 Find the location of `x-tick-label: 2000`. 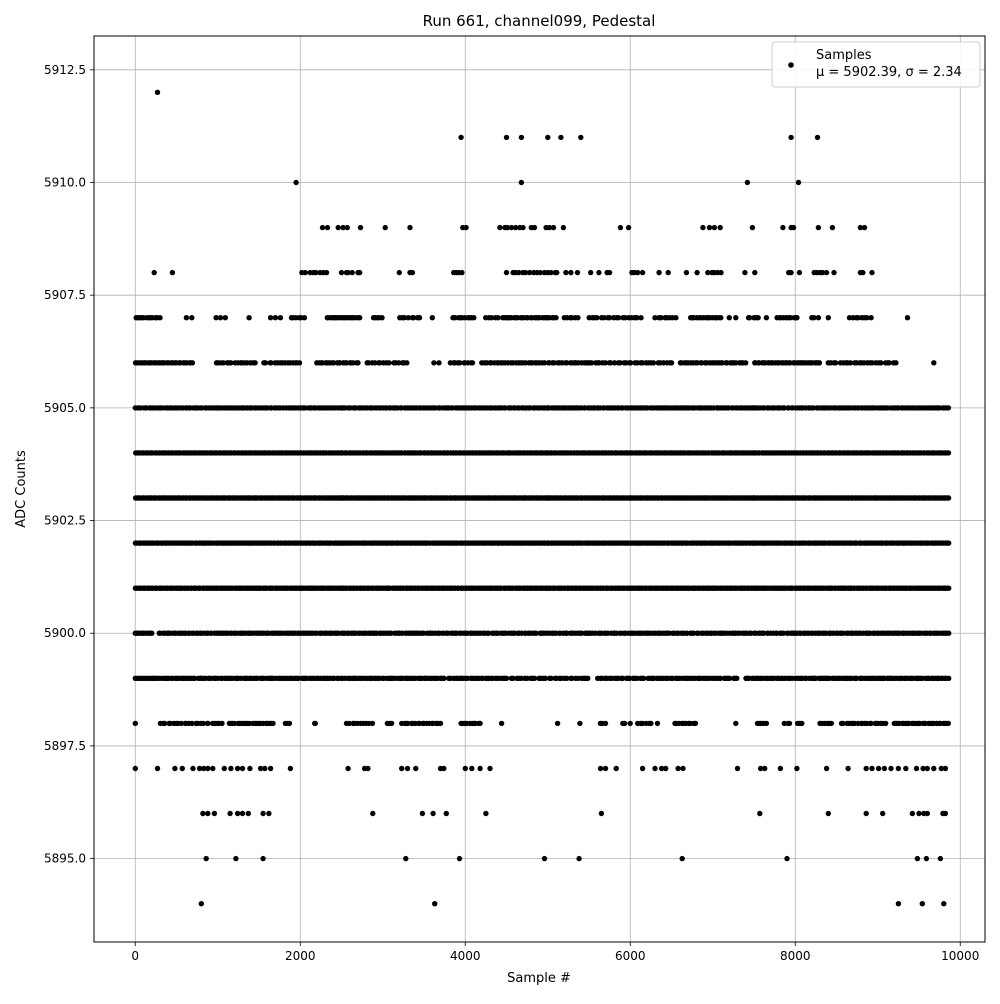

x-tick-label: 2000 is located at coordinates (300, 956).